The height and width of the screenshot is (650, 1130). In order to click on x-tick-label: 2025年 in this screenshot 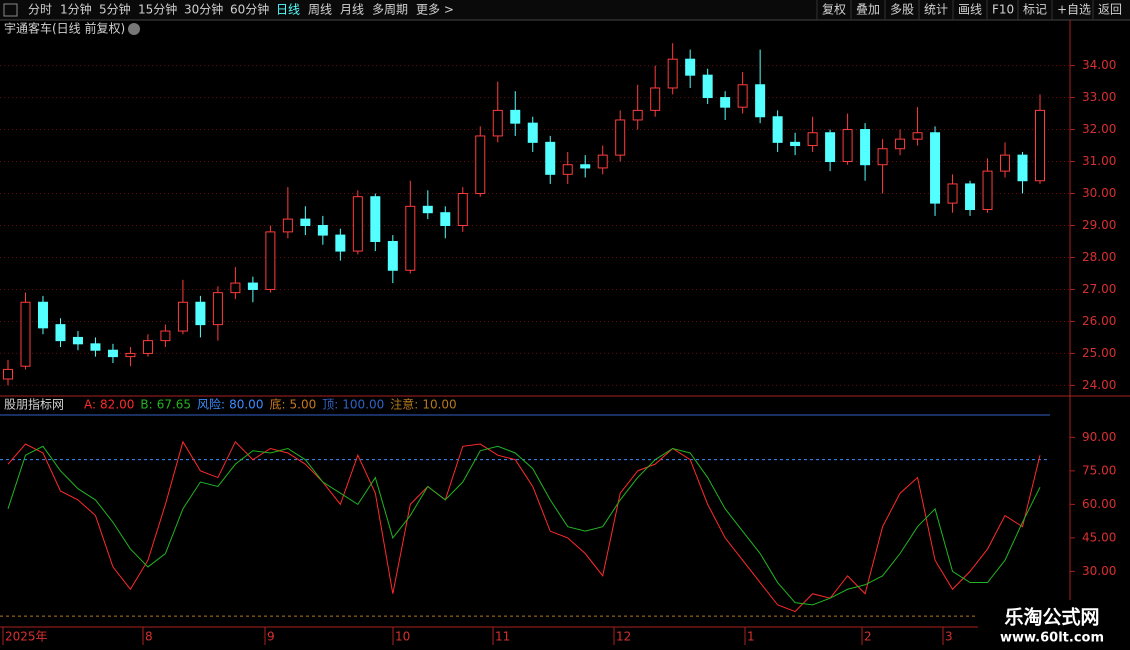, I will do `click(26, 637)`.